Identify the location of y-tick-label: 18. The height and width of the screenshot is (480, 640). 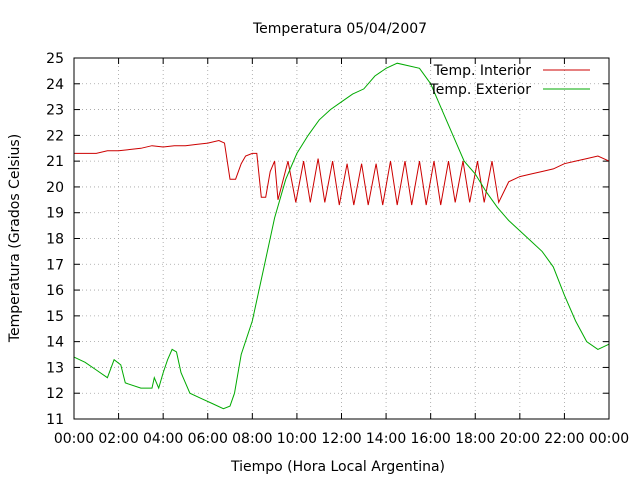
(55, 240).